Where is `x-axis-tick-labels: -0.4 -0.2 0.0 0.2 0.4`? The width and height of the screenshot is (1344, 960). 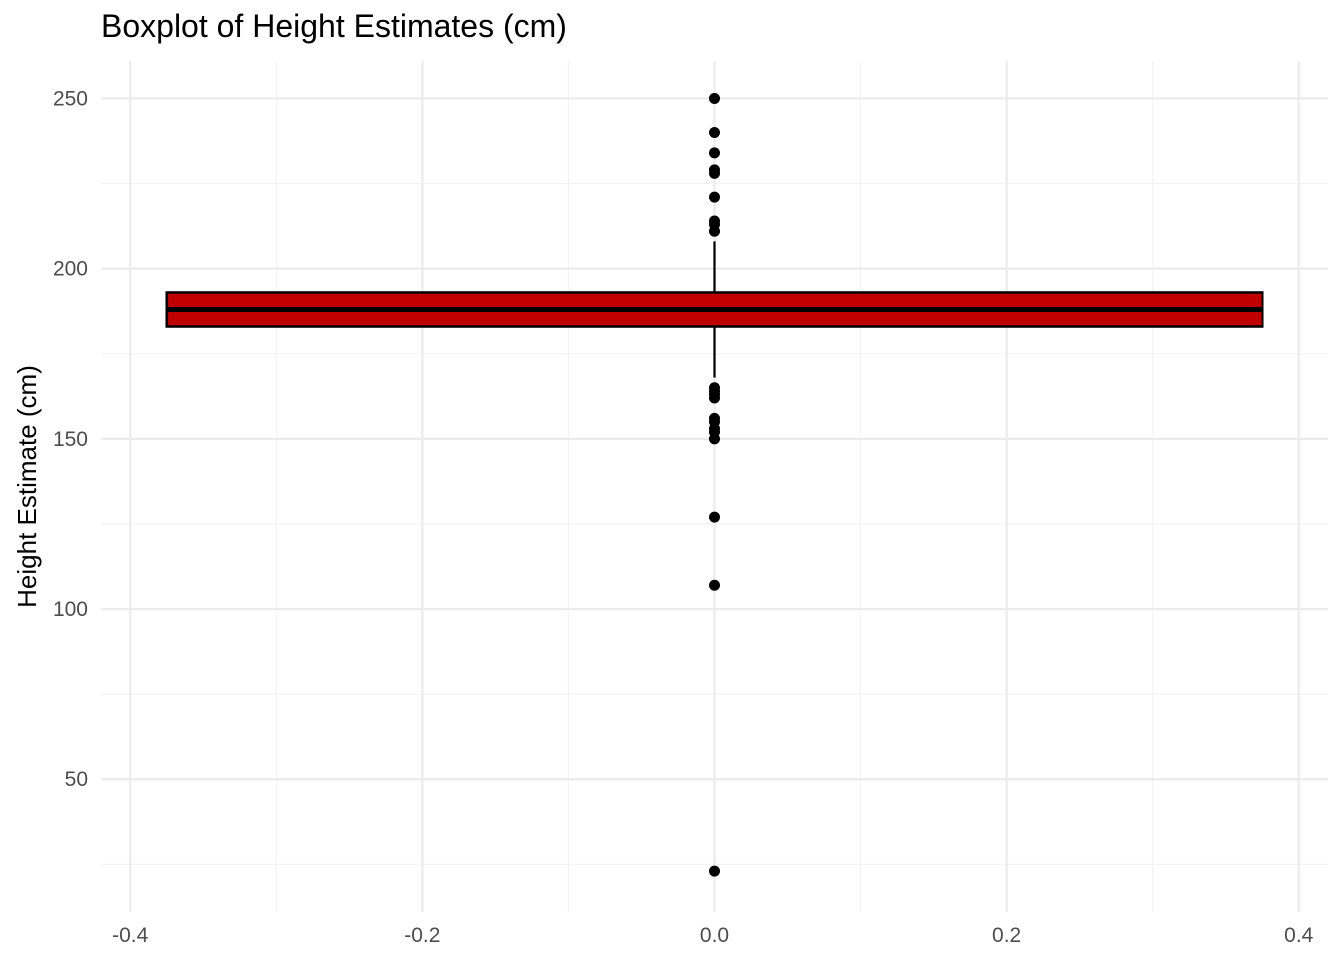
x-axis-tick-labels: -0.4 -0.2 0.0 0.2 0.4 is located at coordinates (713, 935).